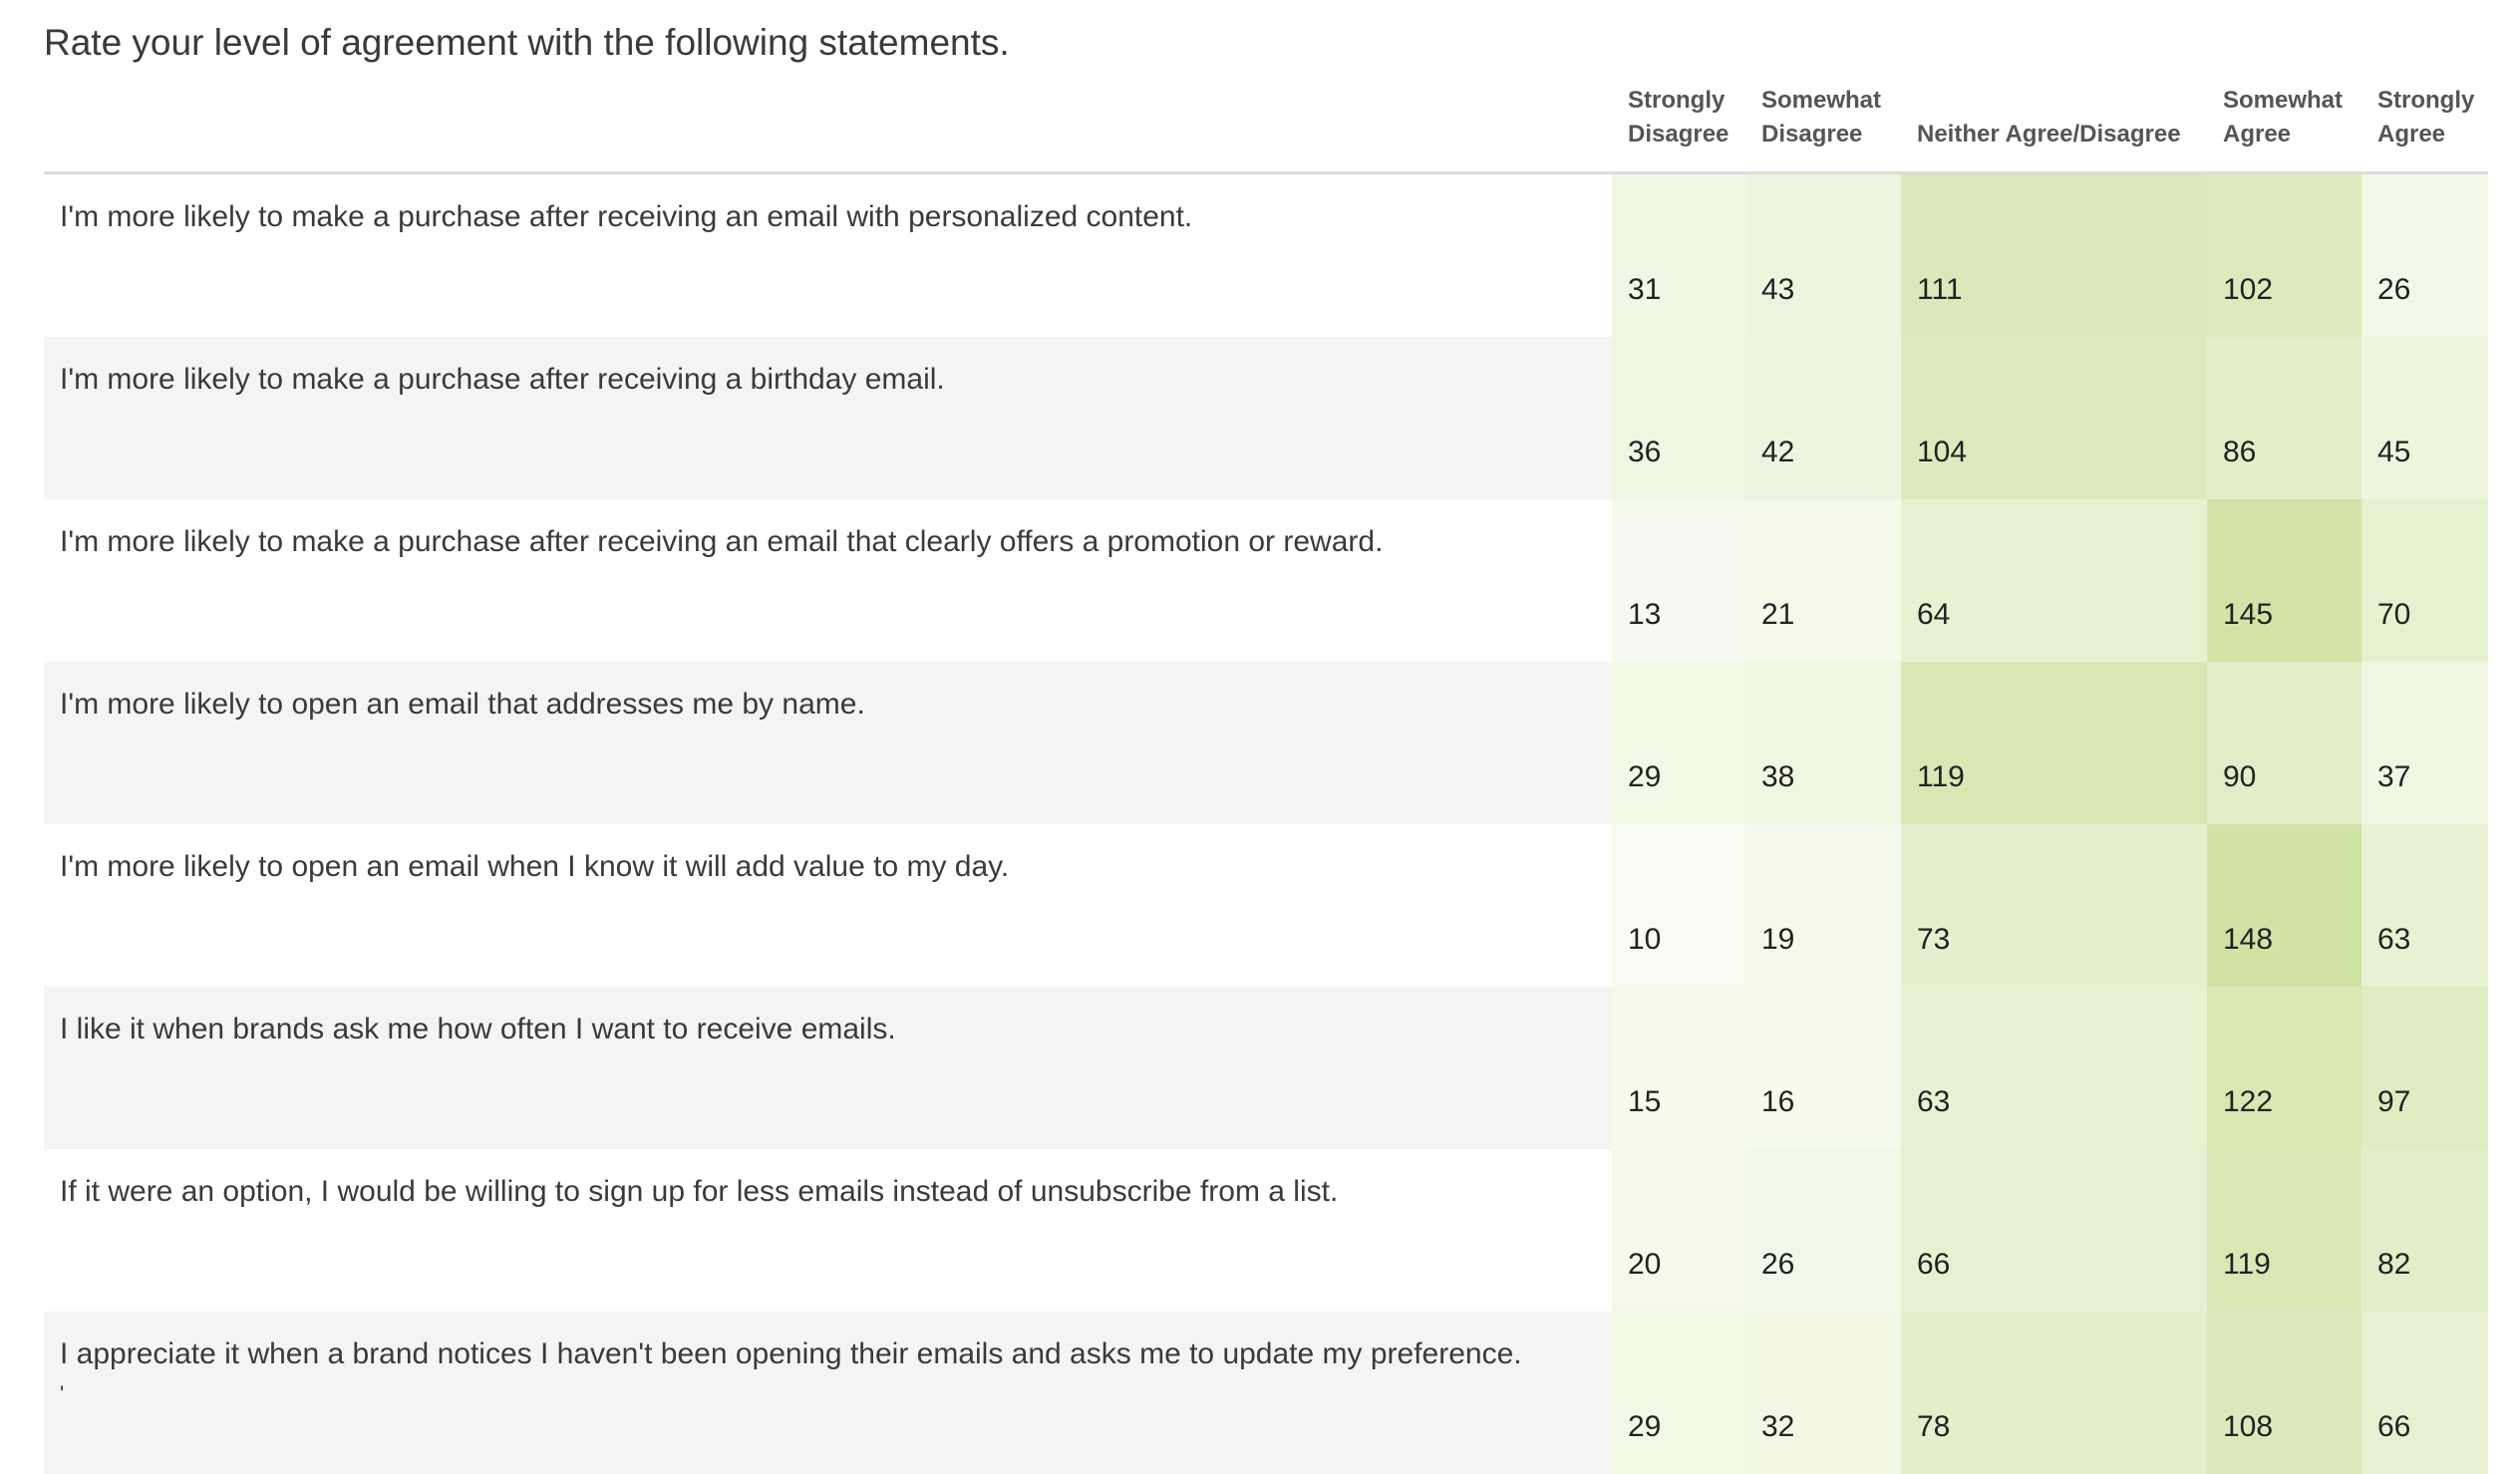 Image resolution: width=2520 pixels, height=1474 pixels. What do you see at coordinates (828, 129) in the screenshot?
I see `statement-header` at bounding box center [828, 129].